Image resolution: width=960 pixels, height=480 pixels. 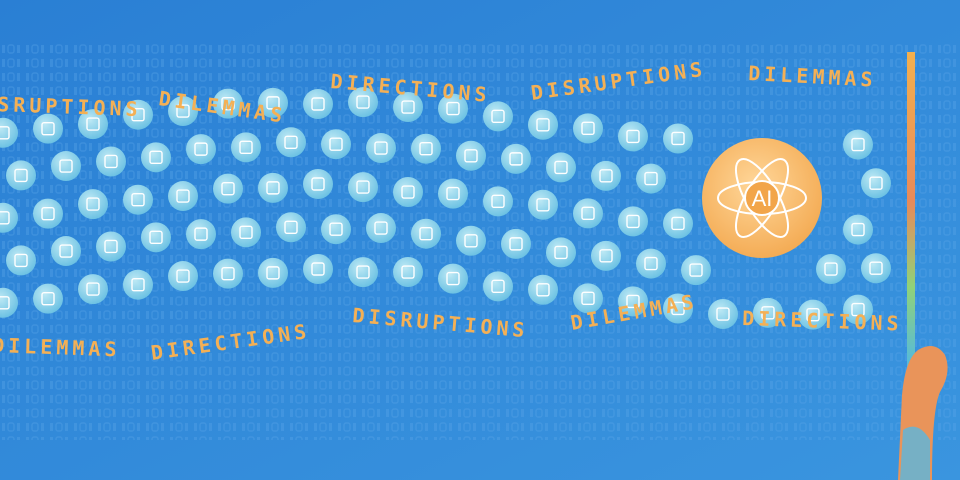 I want to click on atom-core, so click(x=762, y=198).